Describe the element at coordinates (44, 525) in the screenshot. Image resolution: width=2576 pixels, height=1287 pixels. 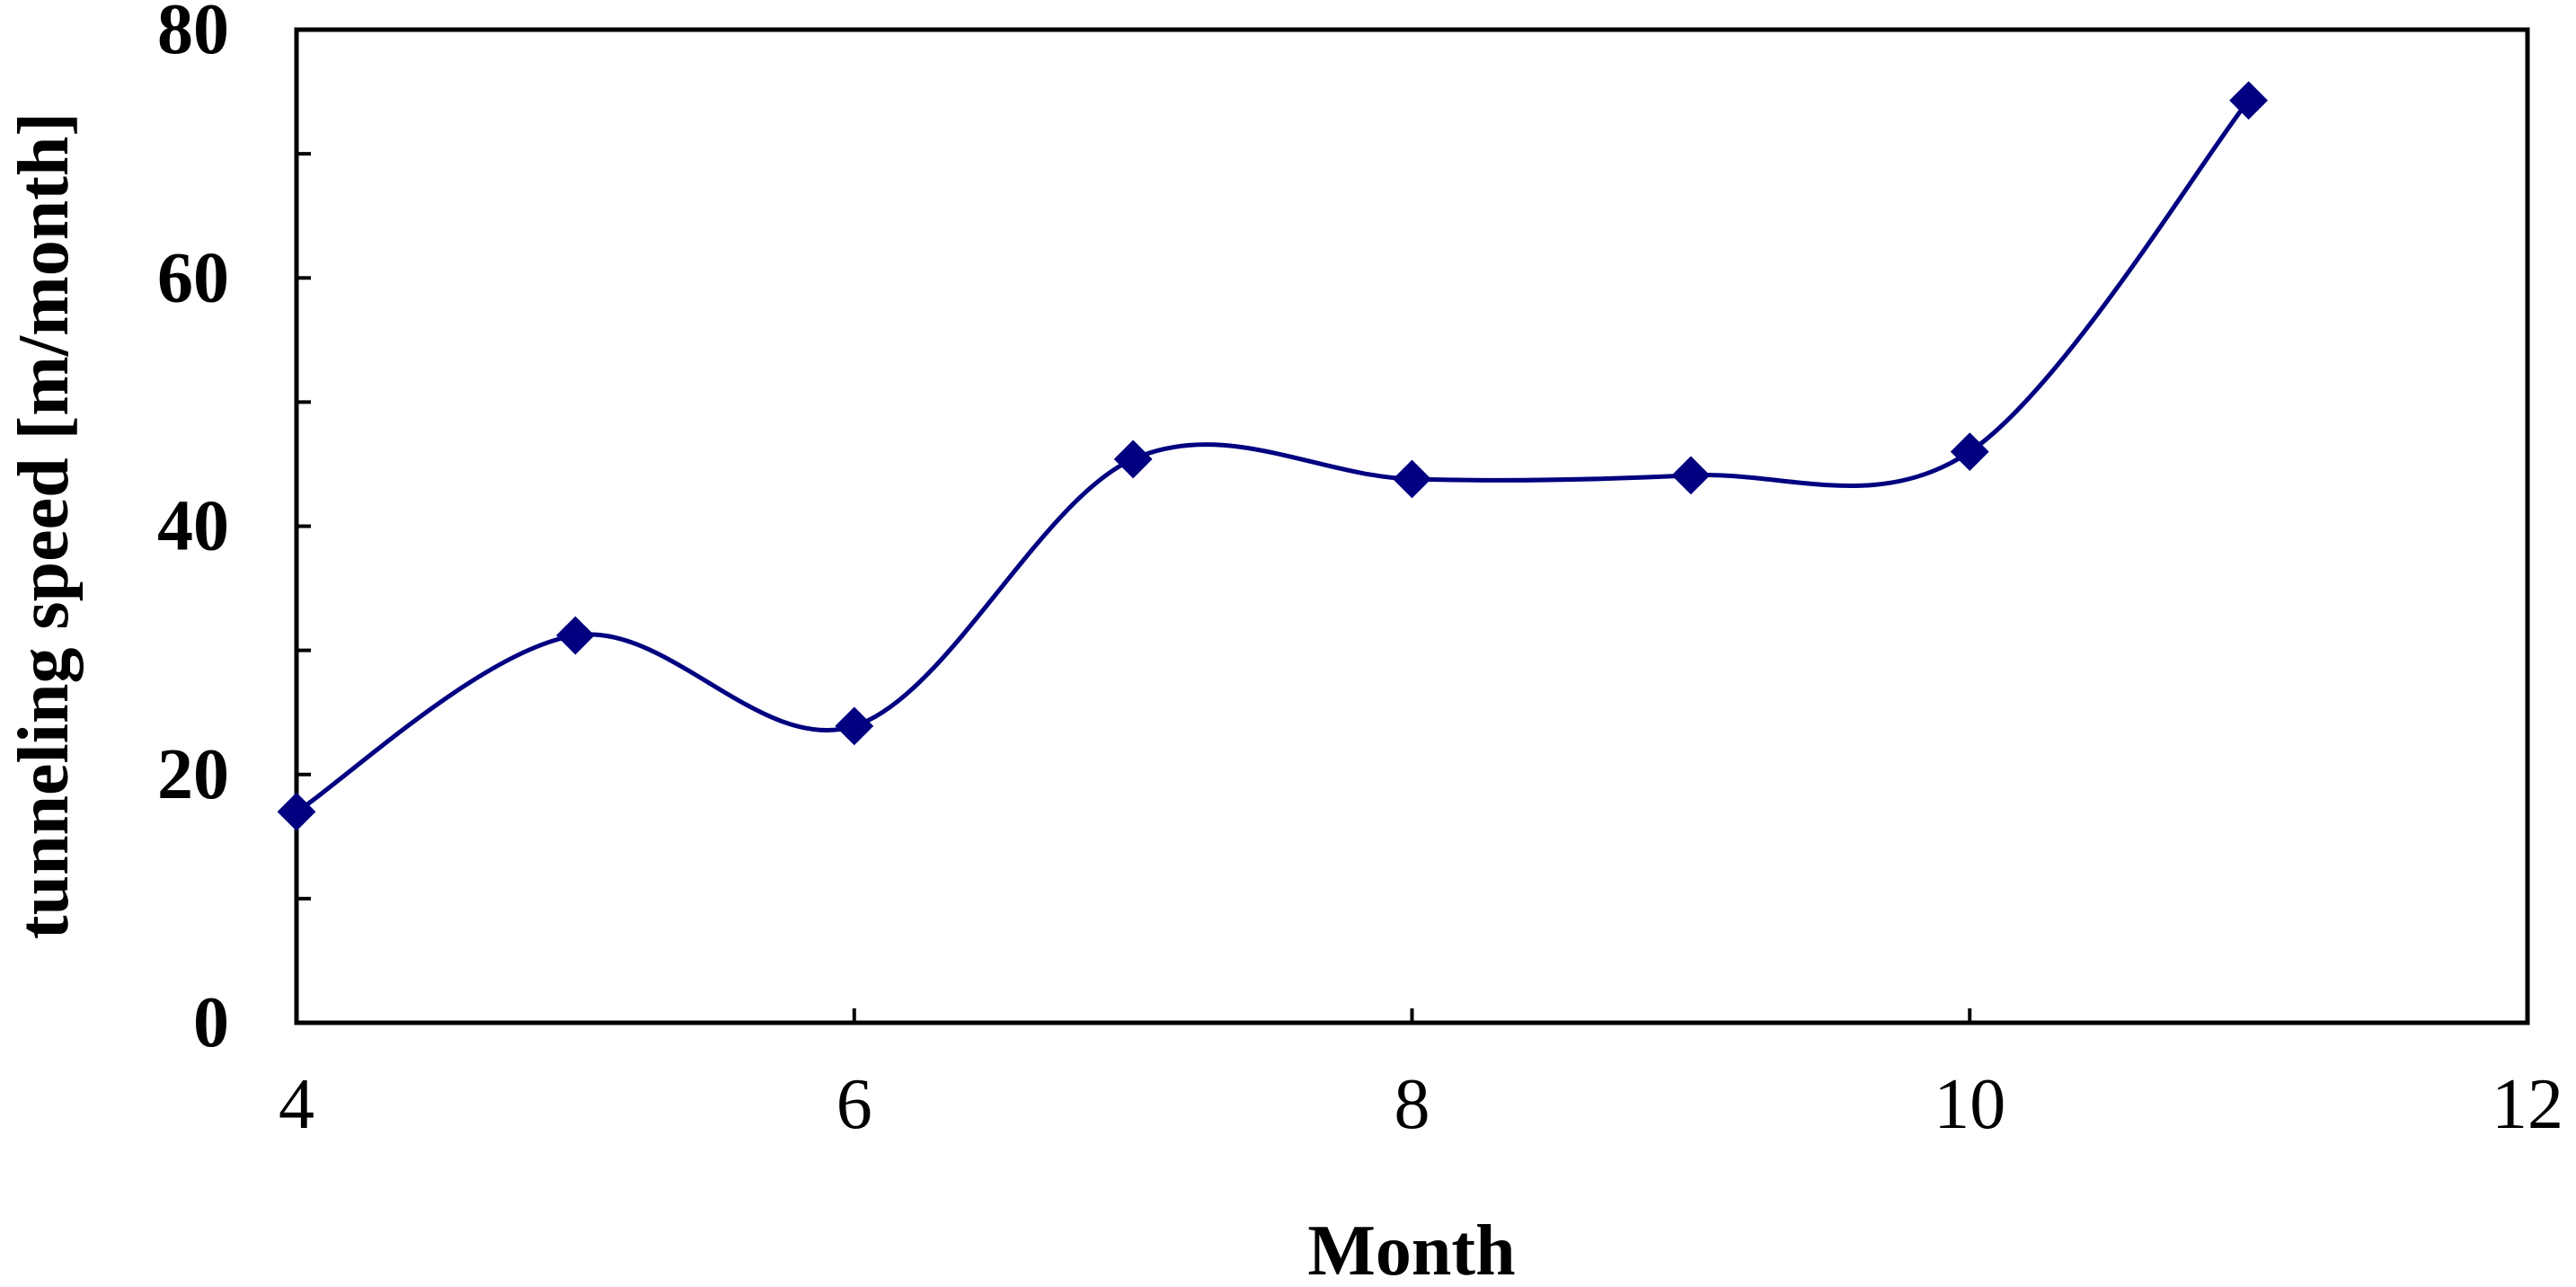
I see `y-axis-title: tunneling speed [m/month]` at that location.